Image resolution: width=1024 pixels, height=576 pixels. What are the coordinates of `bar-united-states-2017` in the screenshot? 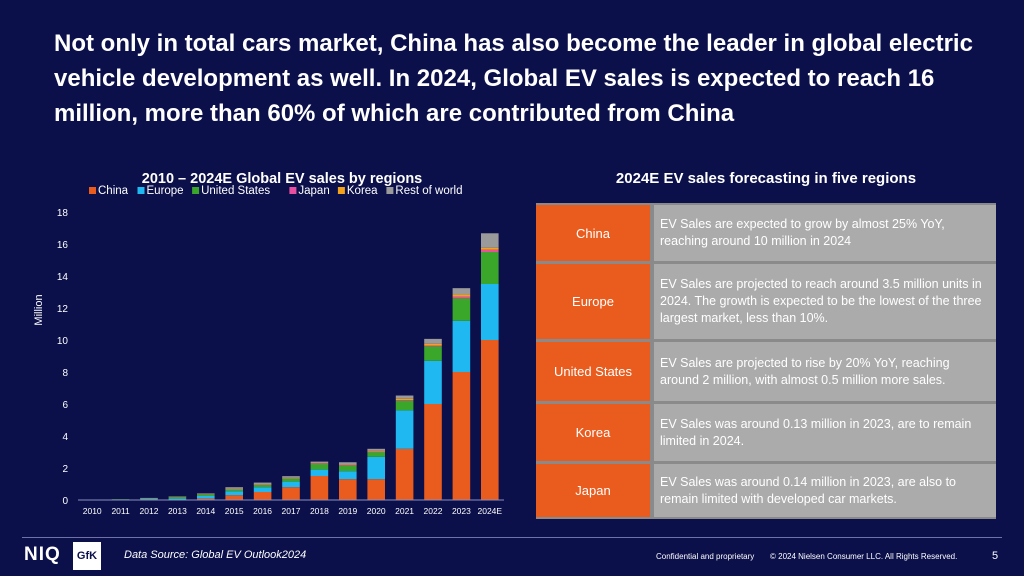 It's located at (291, 480).